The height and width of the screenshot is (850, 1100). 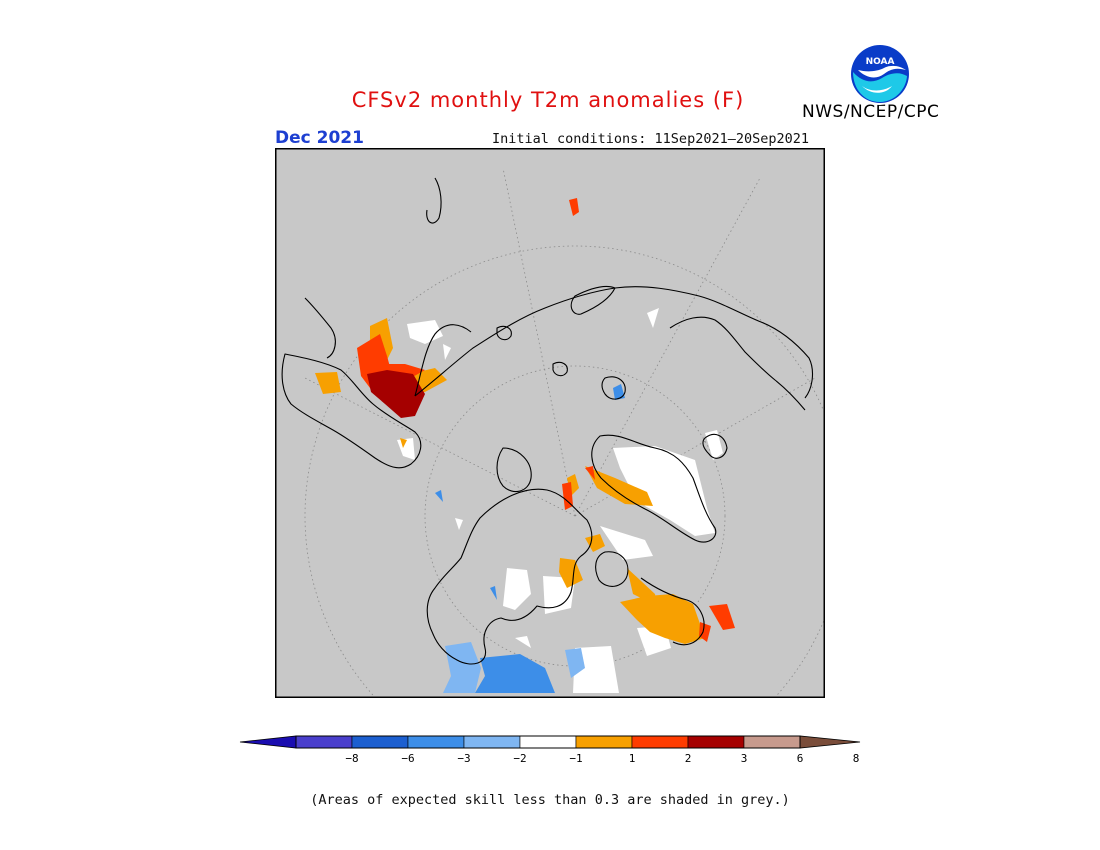 I want to click on chart-title: CFSv2 monthly T2m anomalies (F), so click(x=548, y=100).